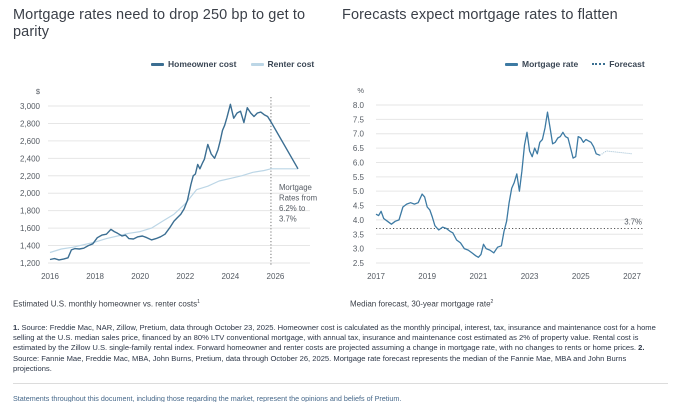 The width and height of the screenshot is (680, 402). What do you see at coordinates (30, 141) in the screenshot?
I see `y-tick-label: 2,600` at bounding box center [30, 141].